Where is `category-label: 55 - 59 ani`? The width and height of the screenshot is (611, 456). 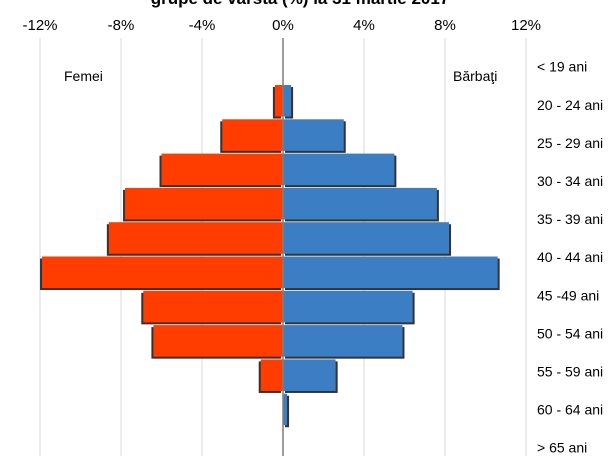 category-label: 55 - 59 ani is located at coordinates (570, 372).